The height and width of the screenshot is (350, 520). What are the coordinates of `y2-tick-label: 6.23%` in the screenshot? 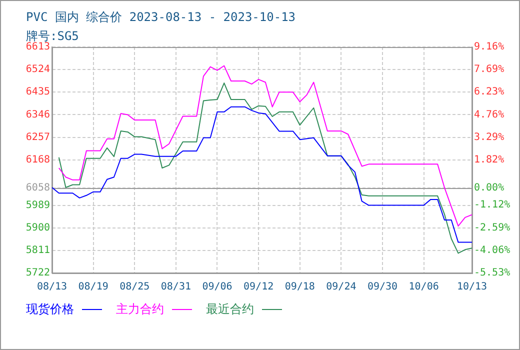 It's located at (489, 92).